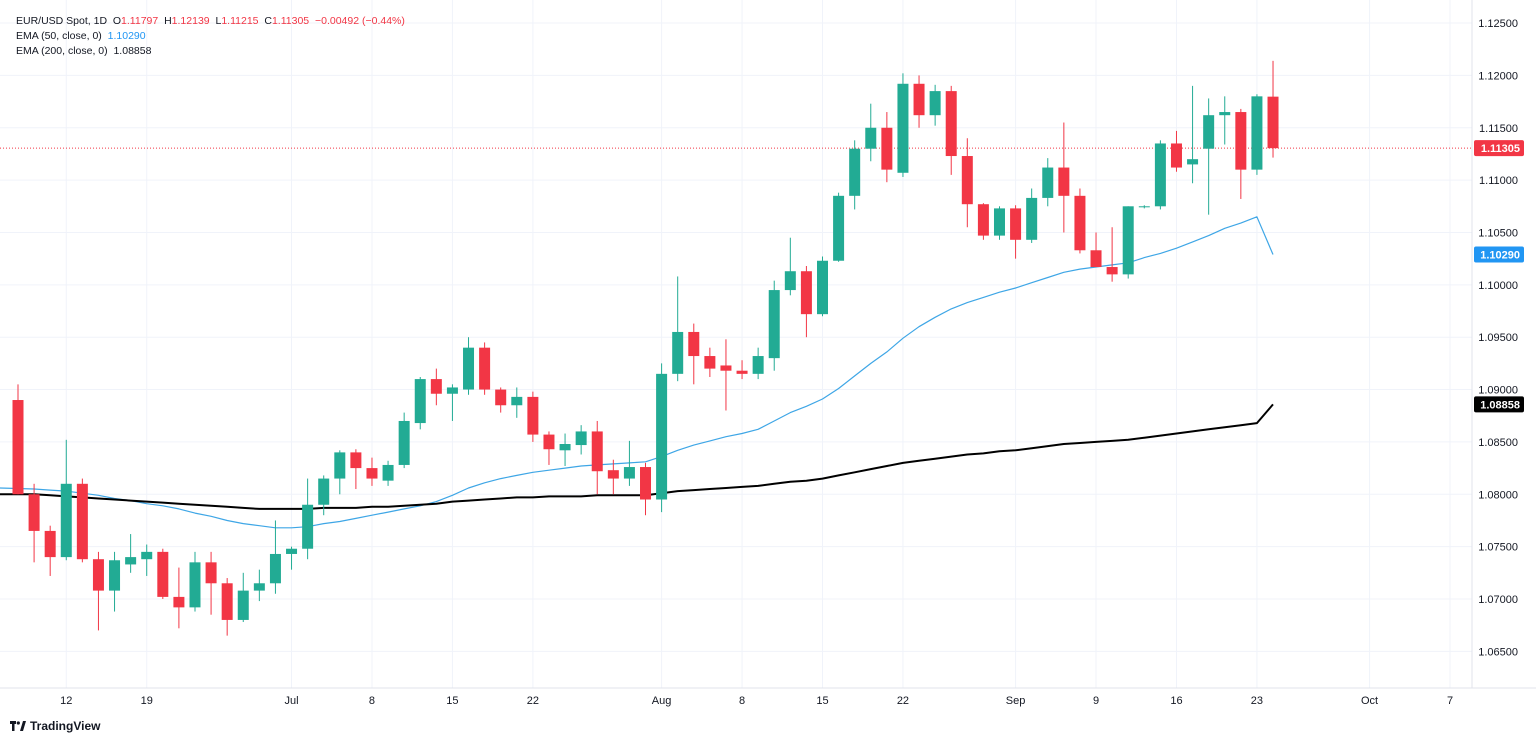 This screenshot has width=1536, height=744. I want to click on time-tick-label: 8, so click(372, 701).